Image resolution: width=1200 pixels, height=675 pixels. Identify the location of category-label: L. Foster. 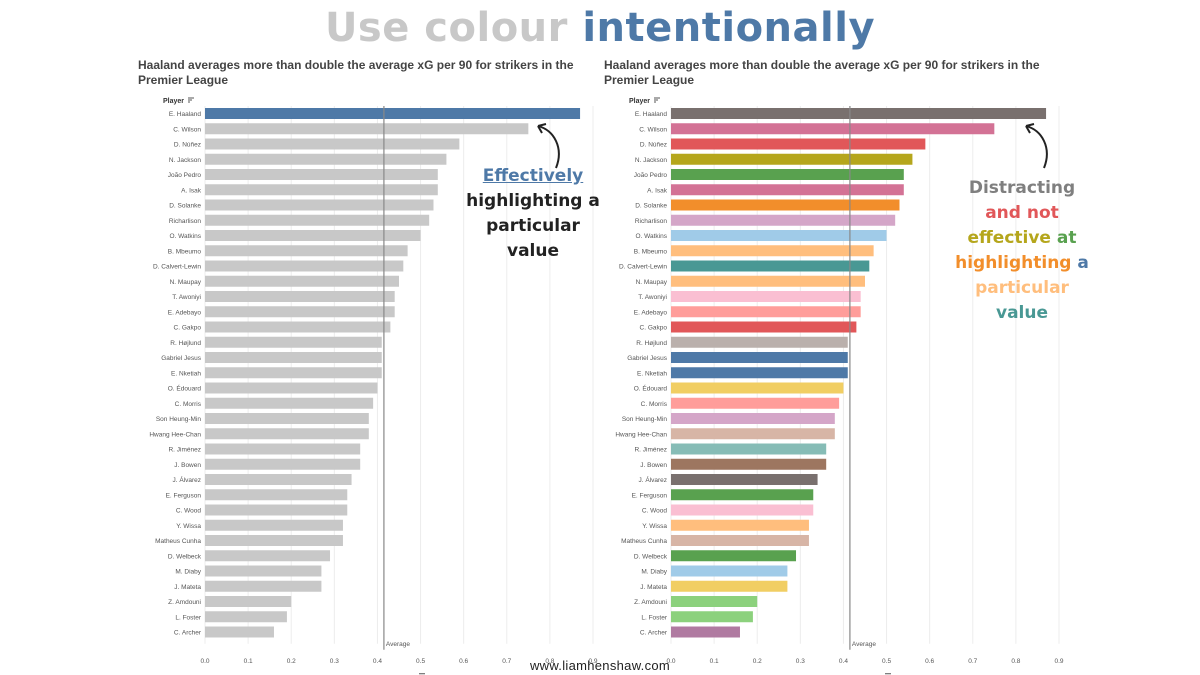
(654, 617).